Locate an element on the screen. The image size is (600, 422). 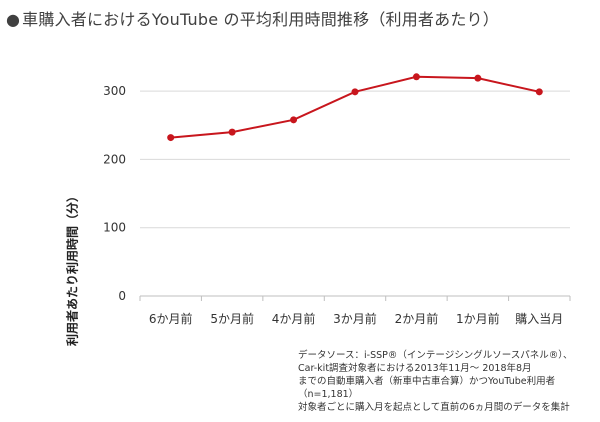
x-tick-label: 2か月前 is located at coordinates (417, 318).